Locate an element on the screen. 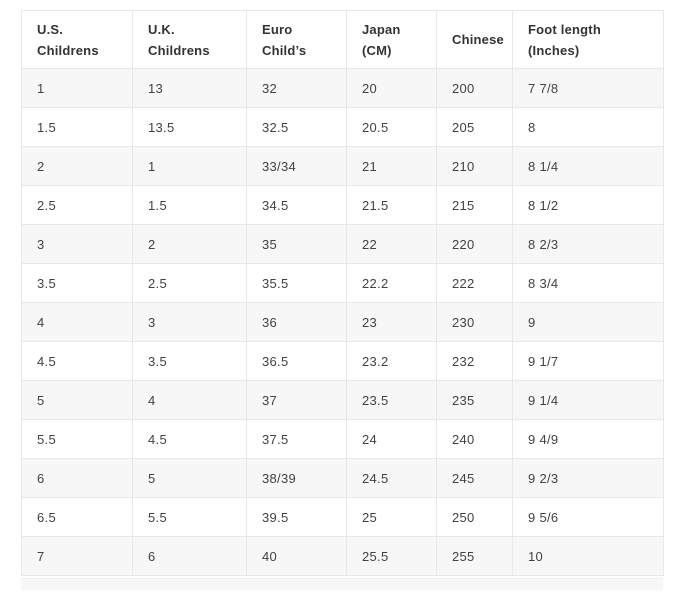 The width and height of the screenshot is (684, 613). table-cell: 8 1/2 is located at coordinates (588, 205).